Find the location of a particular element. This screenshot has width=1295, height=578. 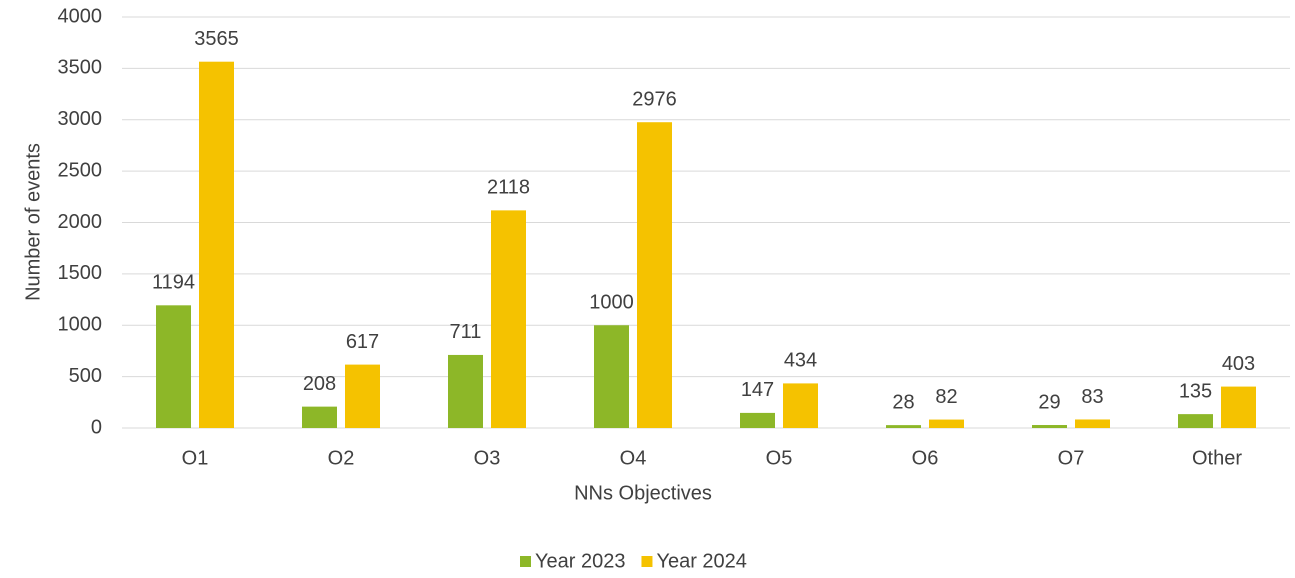

data-label: 711 is located at coordinates (466, 332).